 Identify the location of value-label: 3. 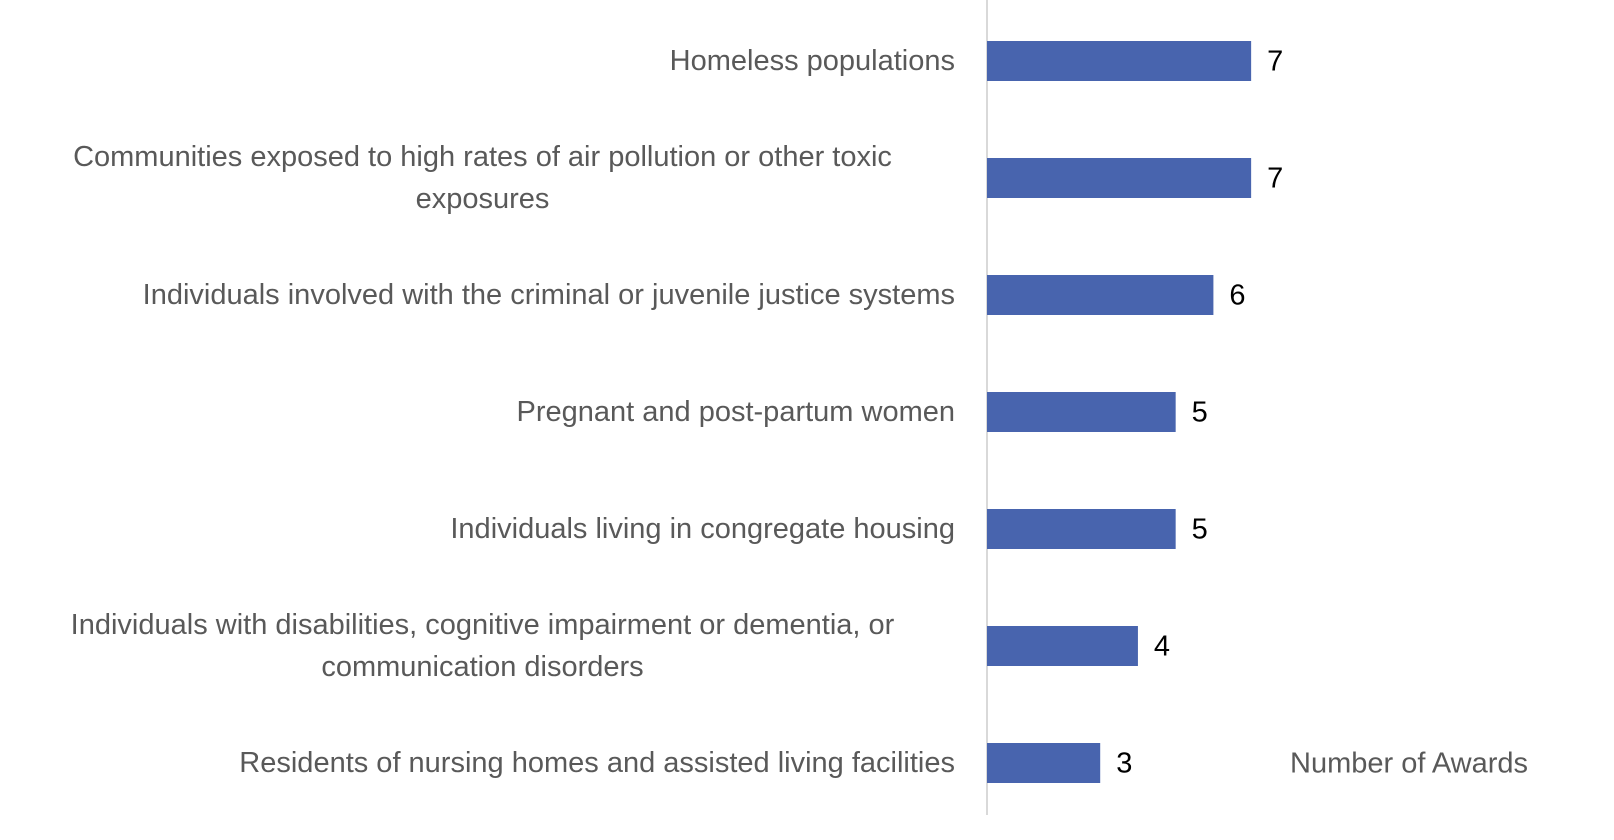
(1124, 764).